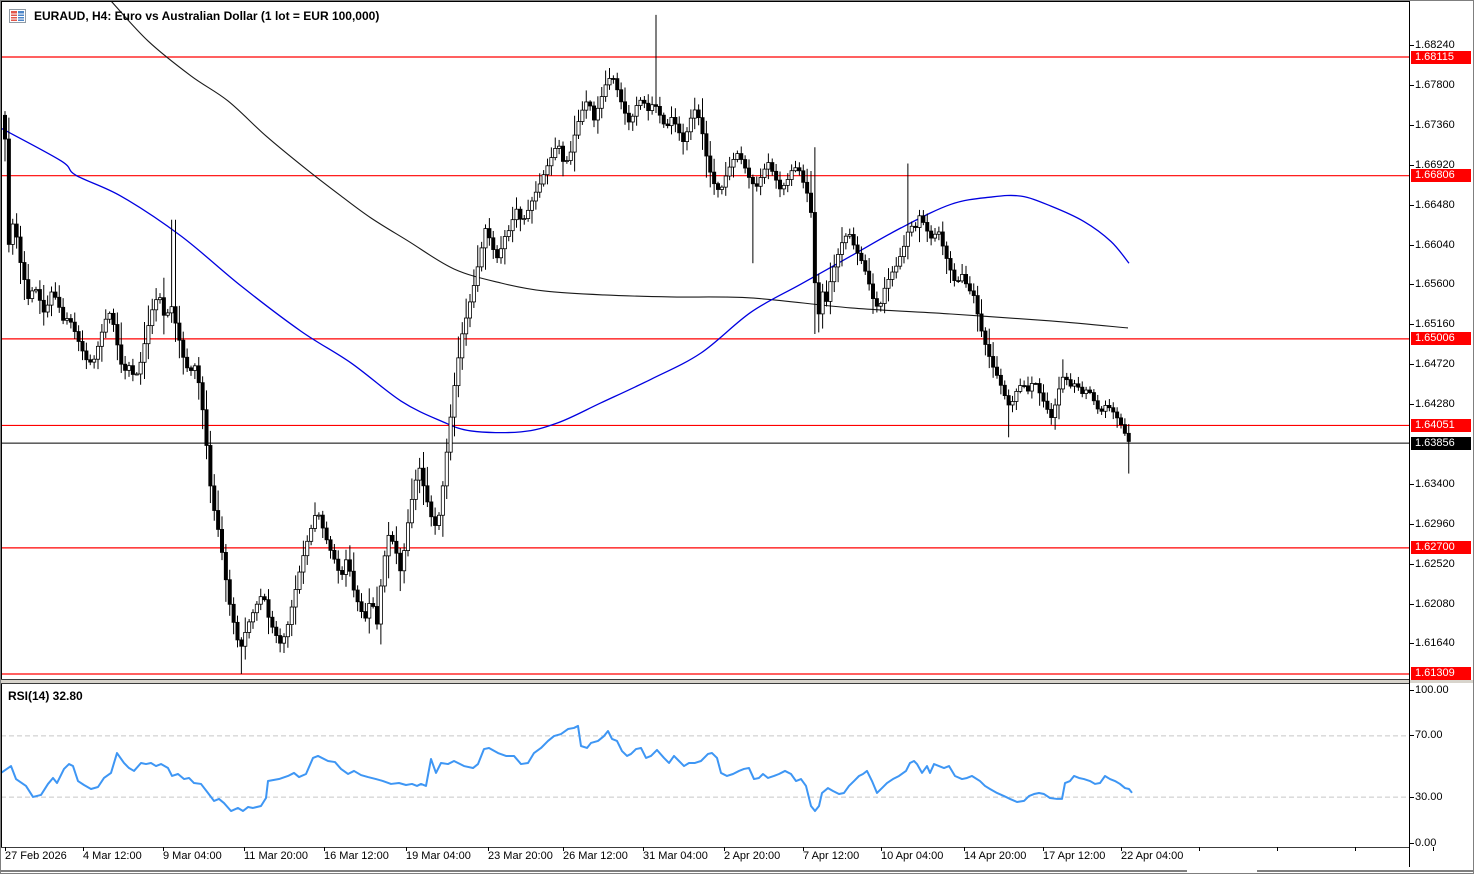 Image resolution: width=1474 pixels, height=874 pixels. I want to click on price-tick-label: 1.65600, so click(1435, 284).